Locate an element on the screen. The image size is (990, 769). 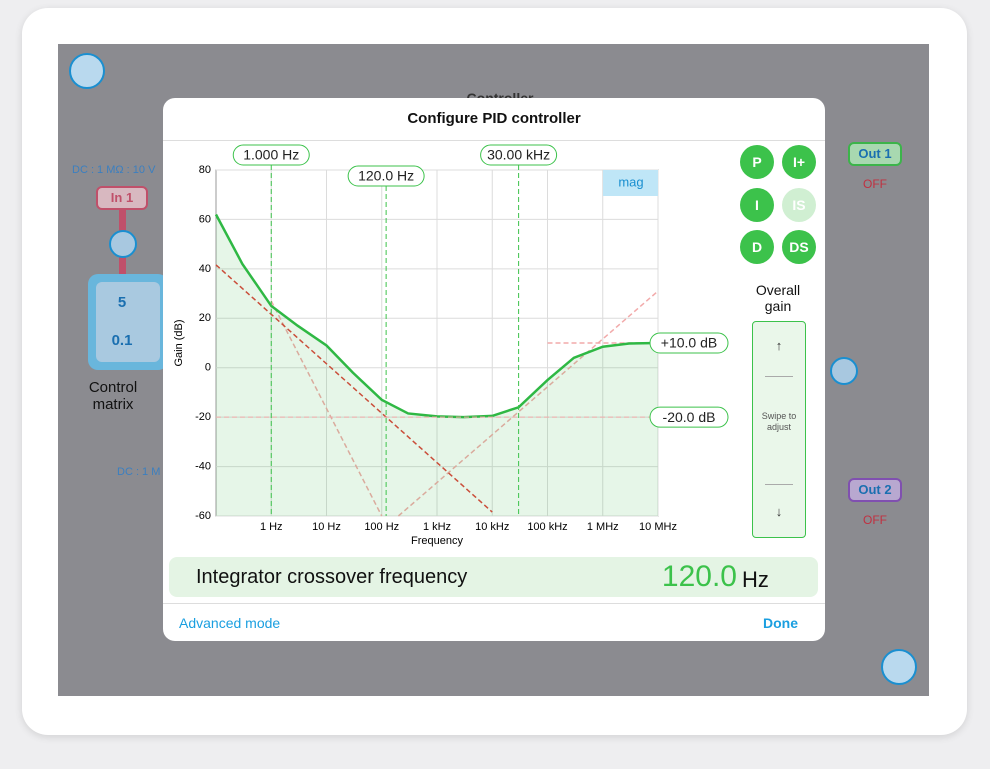
gain-slider: ↑ Swipe to adjust ↓ is located at coordinates (779, 429).